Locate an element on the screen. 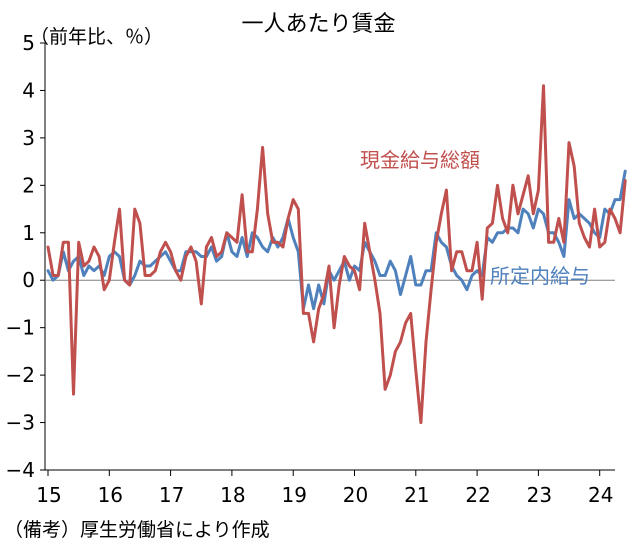  x-tick-label: 20 is located at coordinates (355, 495).